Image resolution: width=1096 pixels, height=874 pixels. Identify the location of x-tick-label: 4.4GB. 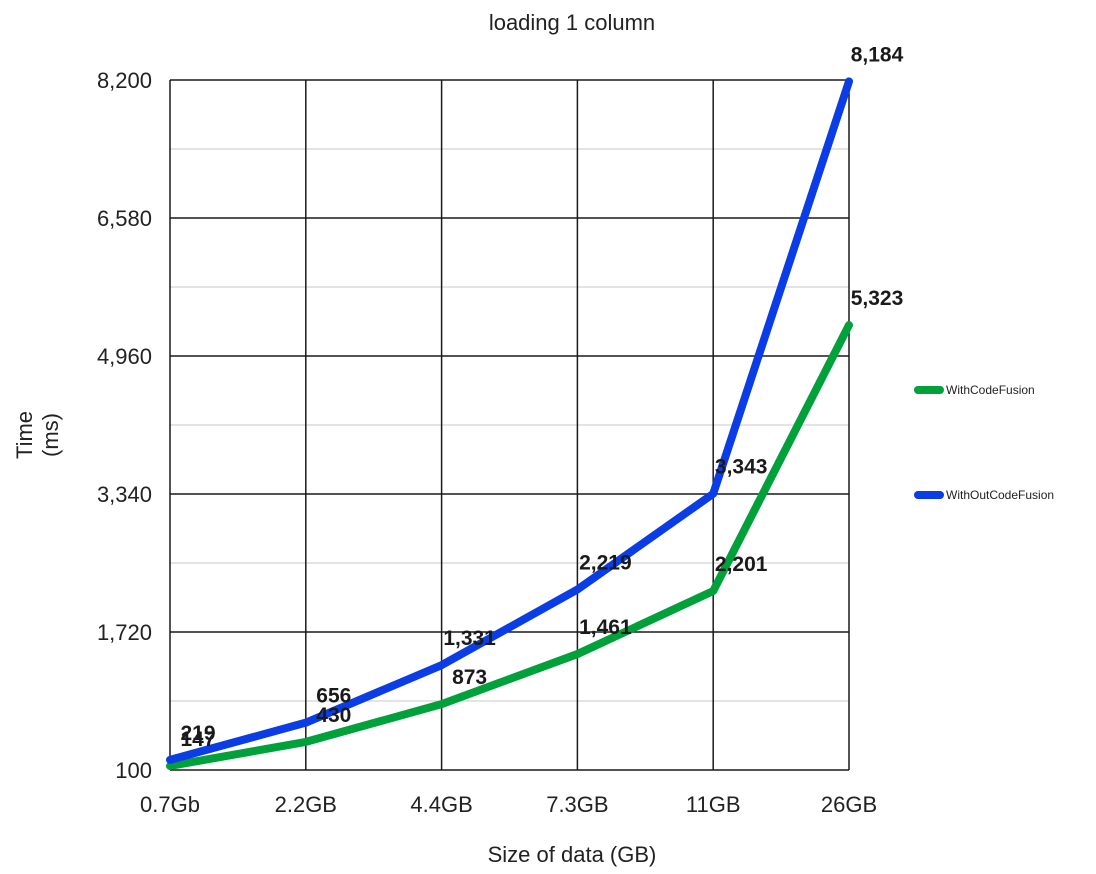
(441, 804).